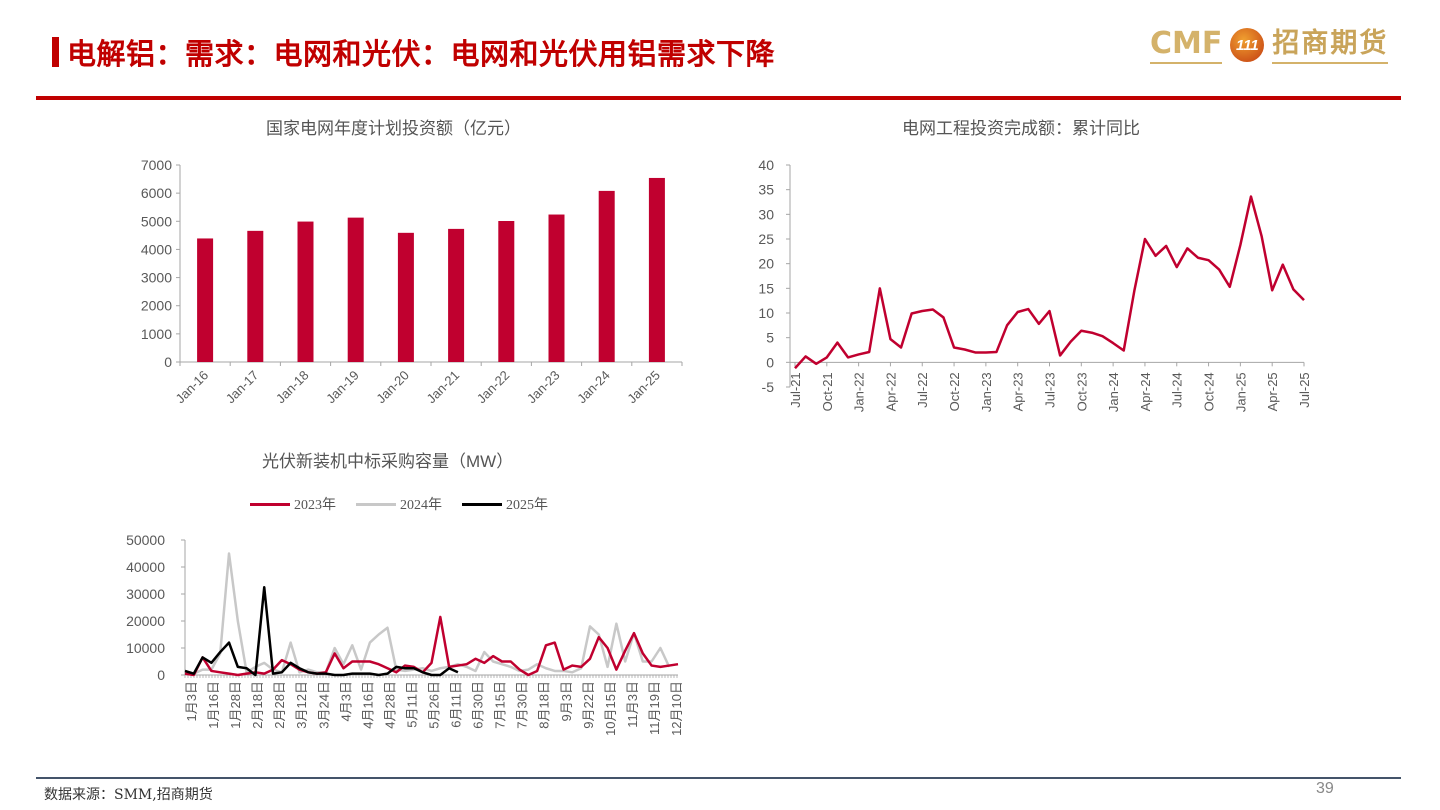 The height and width of the screenshot is (810, 1440). I want to click on svg-text: Jan-17, so click(242, 387).